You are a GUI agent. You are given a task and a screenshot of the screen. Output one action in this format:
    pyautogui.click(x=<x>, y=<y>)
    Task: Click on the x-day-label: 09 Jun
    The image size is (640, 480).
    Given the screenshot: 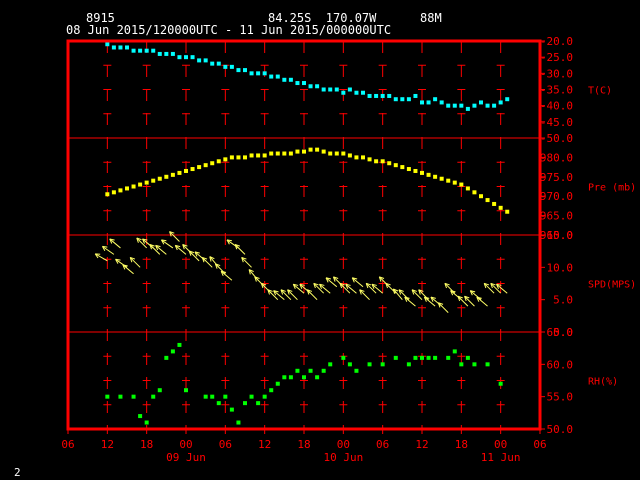 What is the action you would take?
    pyautogui.click(x=186, y=457)
    